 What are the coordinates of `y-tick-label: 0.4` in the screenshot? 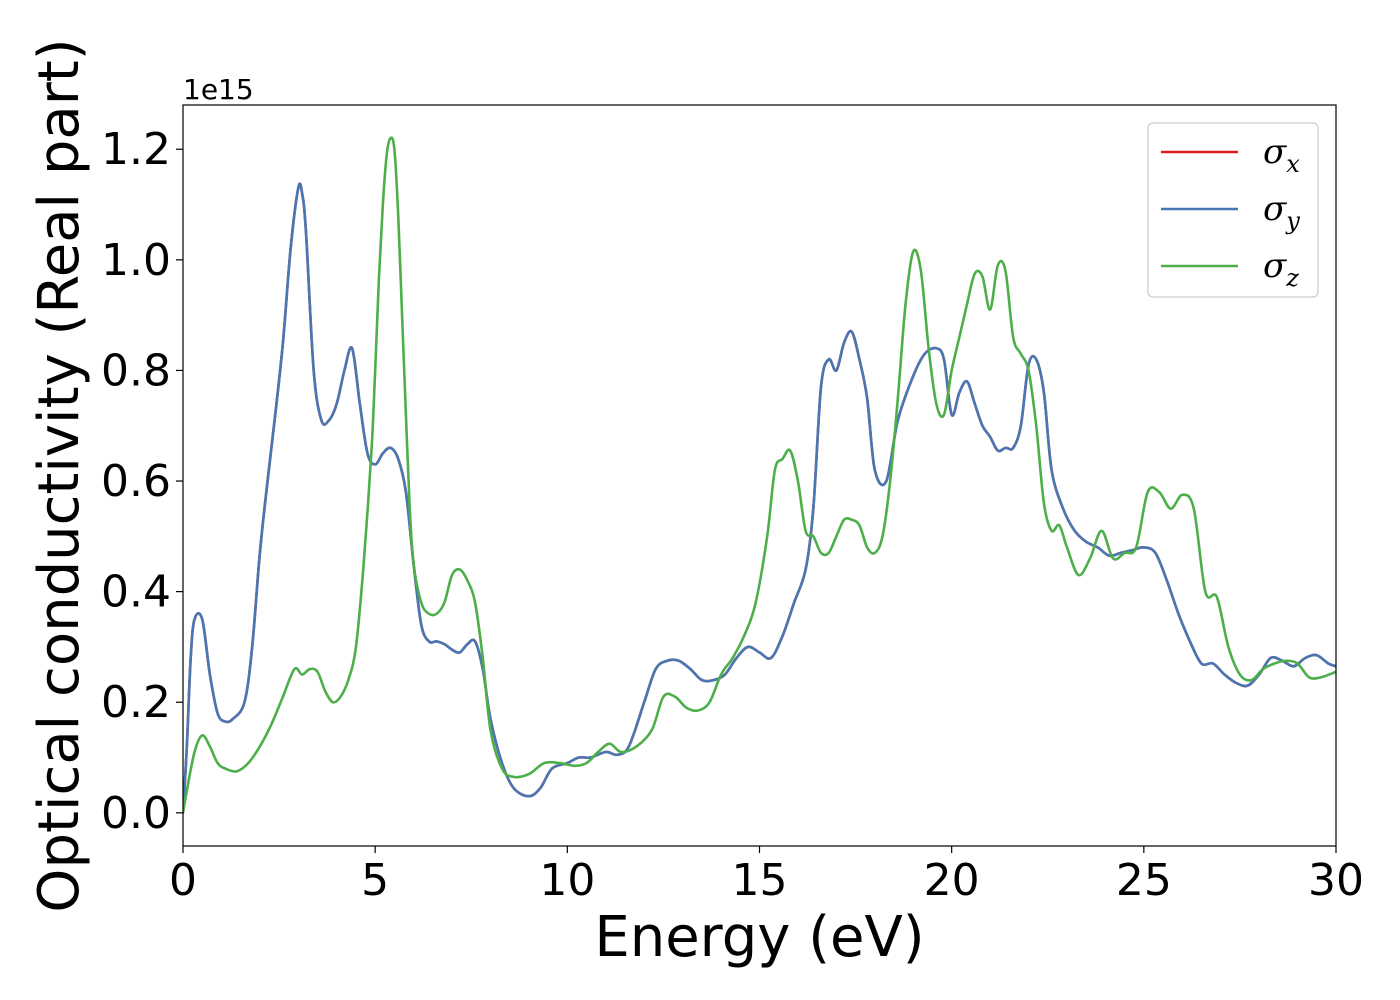 It's located at (136, 592).